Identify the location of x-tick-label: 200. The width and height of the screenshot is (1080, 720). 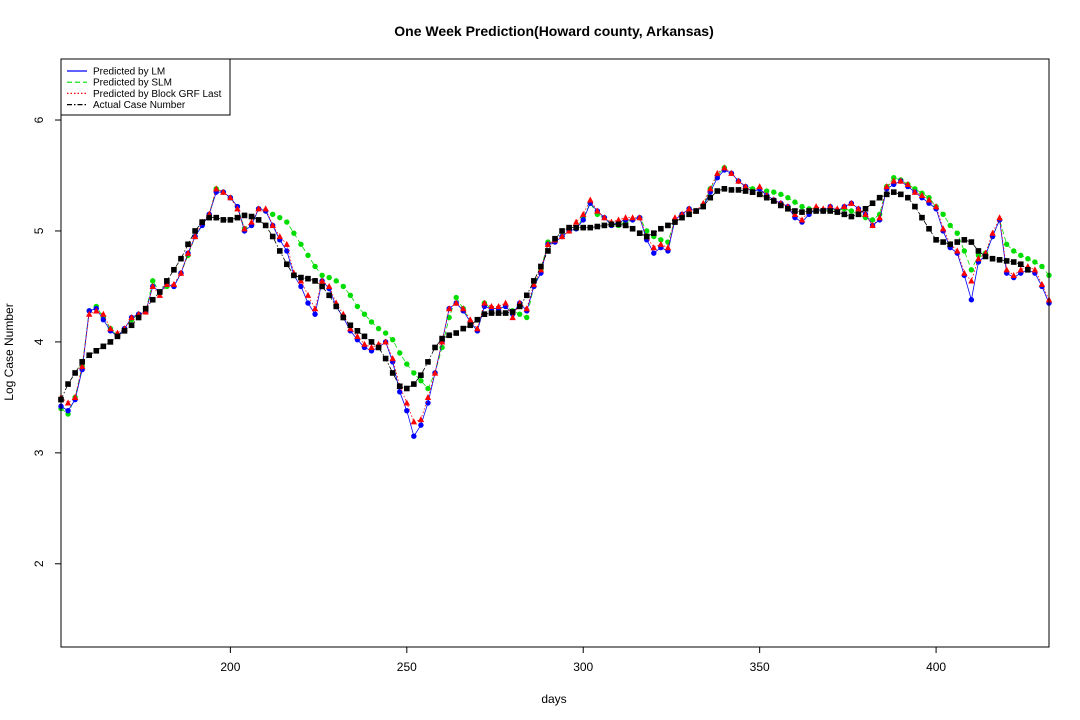
(230, 667).